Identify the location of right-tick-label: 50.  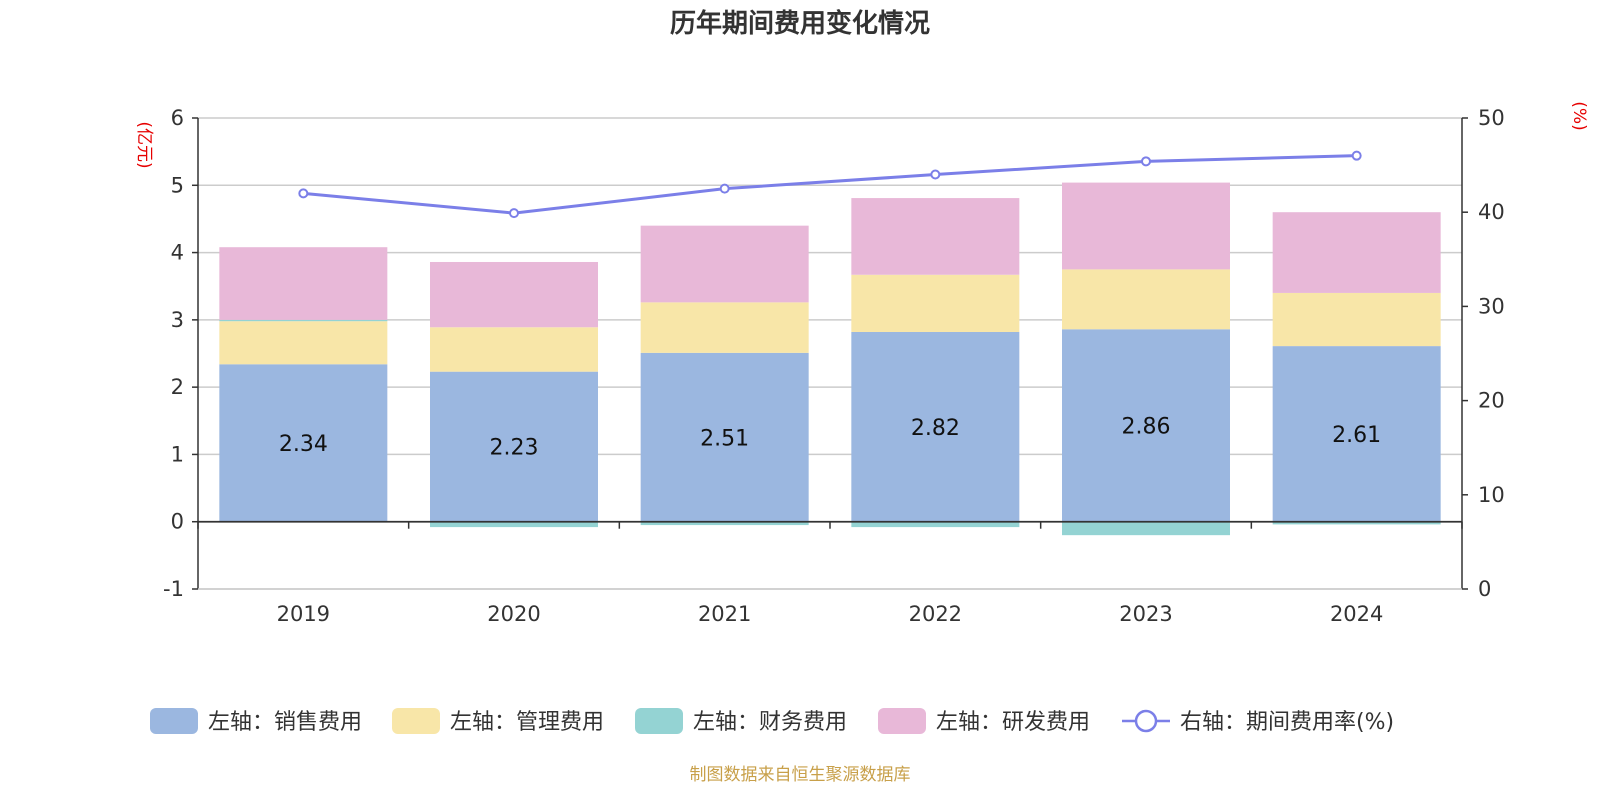
(1491, 118).